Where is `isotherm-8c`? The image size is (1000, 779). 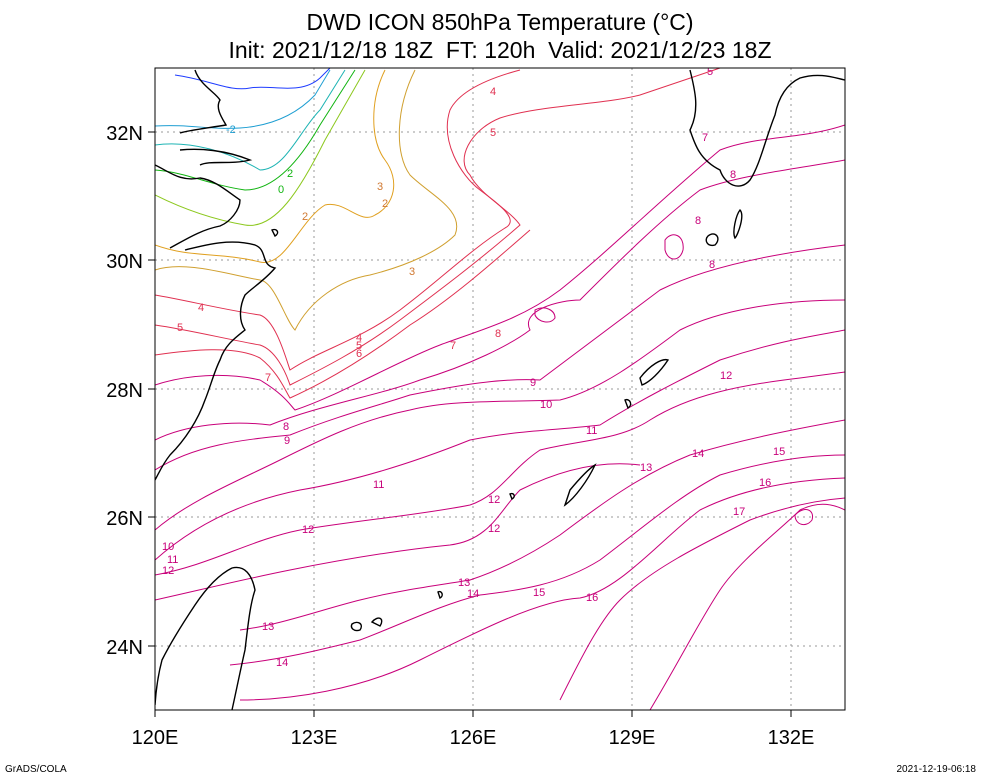 isotherm-8c is located at coordinates (545, 315).